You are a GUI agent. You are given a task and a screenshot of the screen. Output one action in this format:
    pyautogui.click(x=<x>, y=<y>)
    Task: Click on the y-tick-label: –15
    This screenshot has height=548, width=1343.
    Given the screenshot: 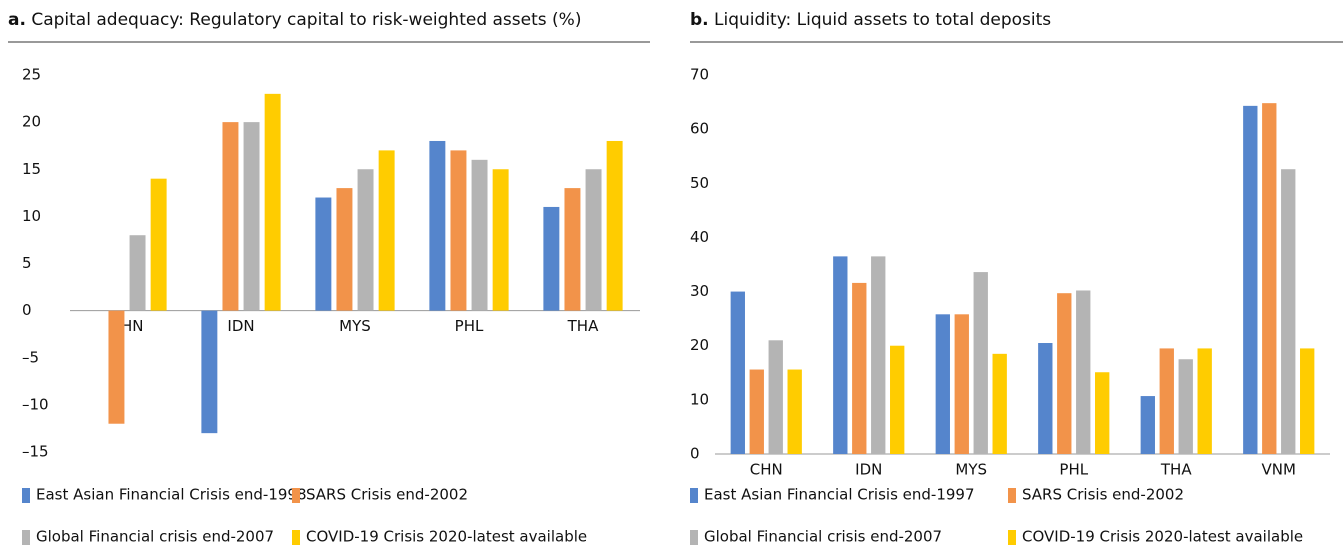 What is the action you would take?
    pyautogui.click(x=35, y=452)
    